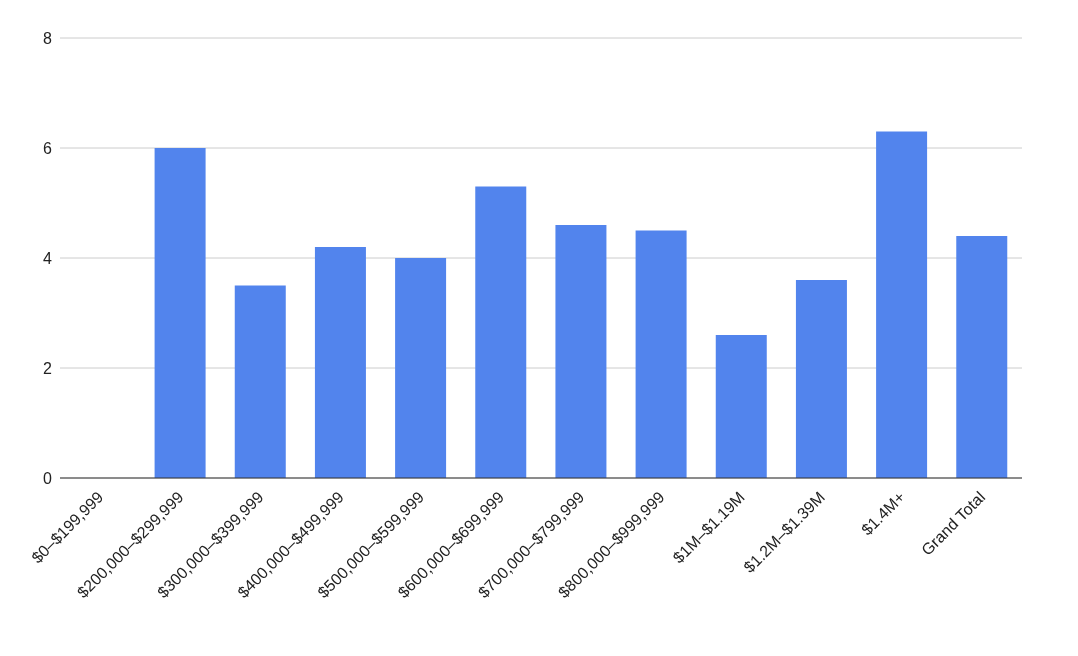  I want to click on y-tick-label: 0, so click(48, 478).